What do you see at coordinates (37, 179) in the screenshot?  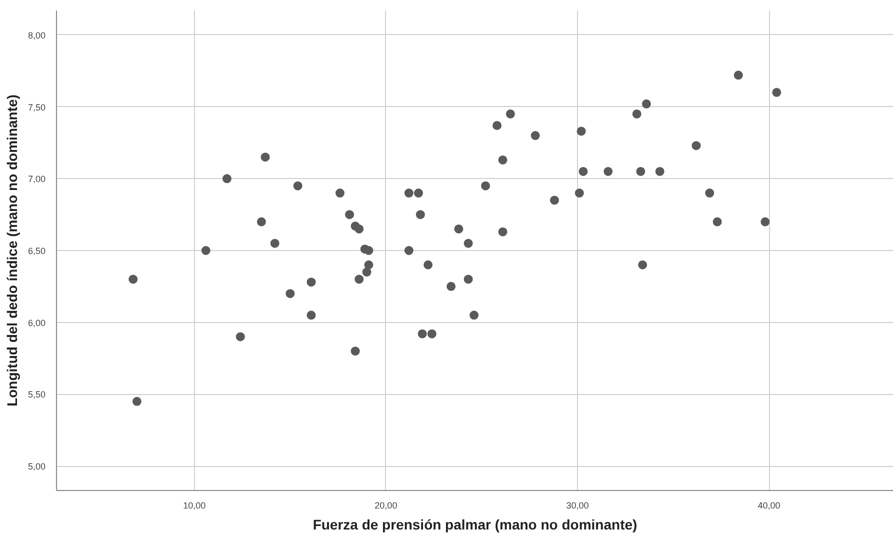 I see `y-tick-label: 7,00` at bounding box center [37, 179].